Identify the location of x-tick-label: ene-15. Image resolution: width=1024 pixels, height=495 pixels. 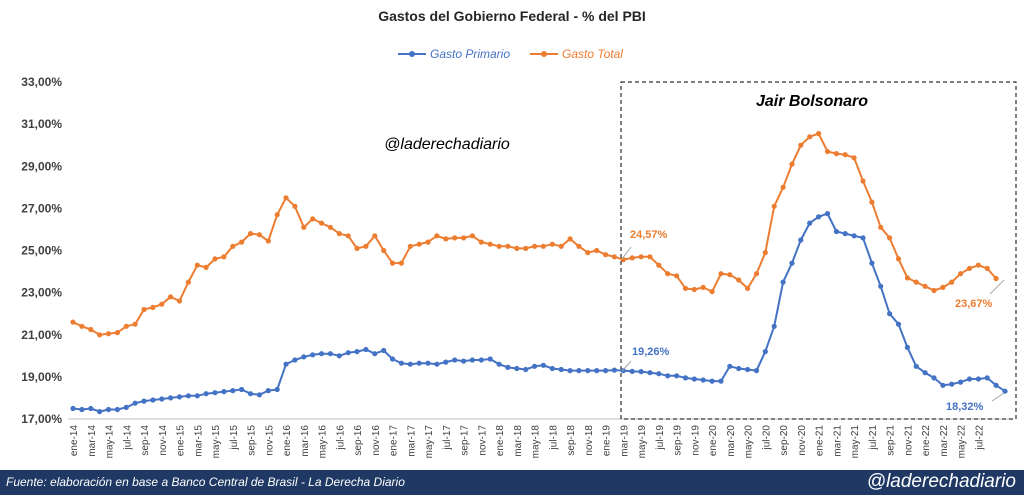
(181, 441).